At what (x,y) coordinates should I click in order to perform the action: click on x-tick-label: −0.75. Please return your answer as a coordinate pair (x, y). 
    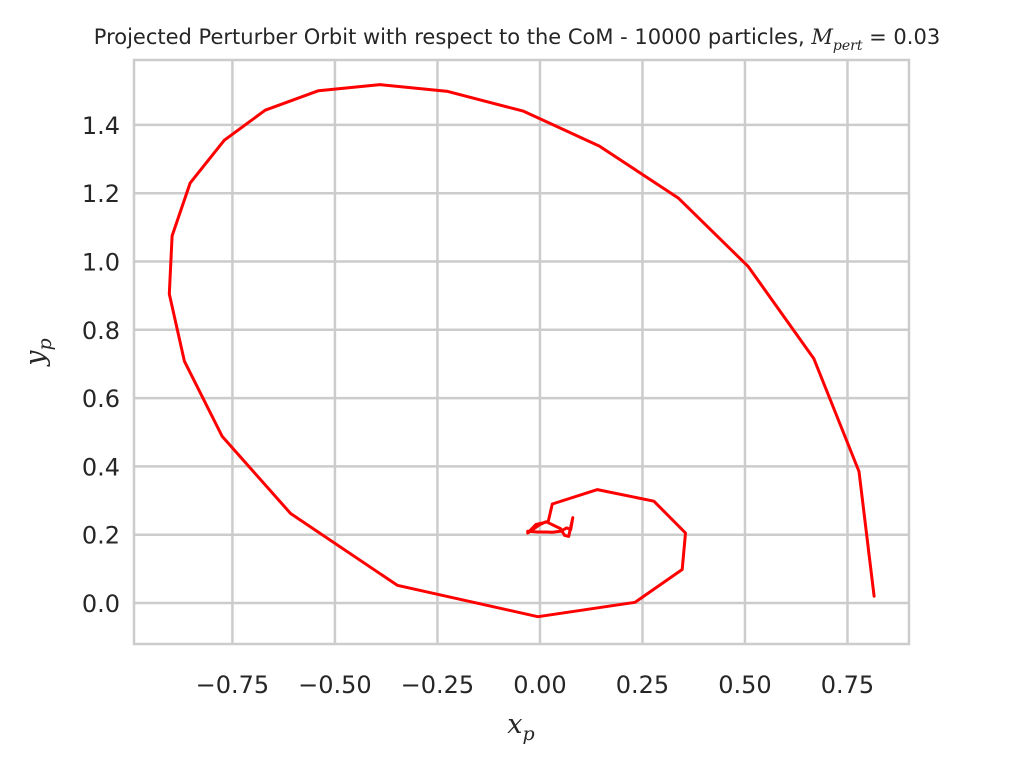
    Looking at the image, I should click on (233, 685).